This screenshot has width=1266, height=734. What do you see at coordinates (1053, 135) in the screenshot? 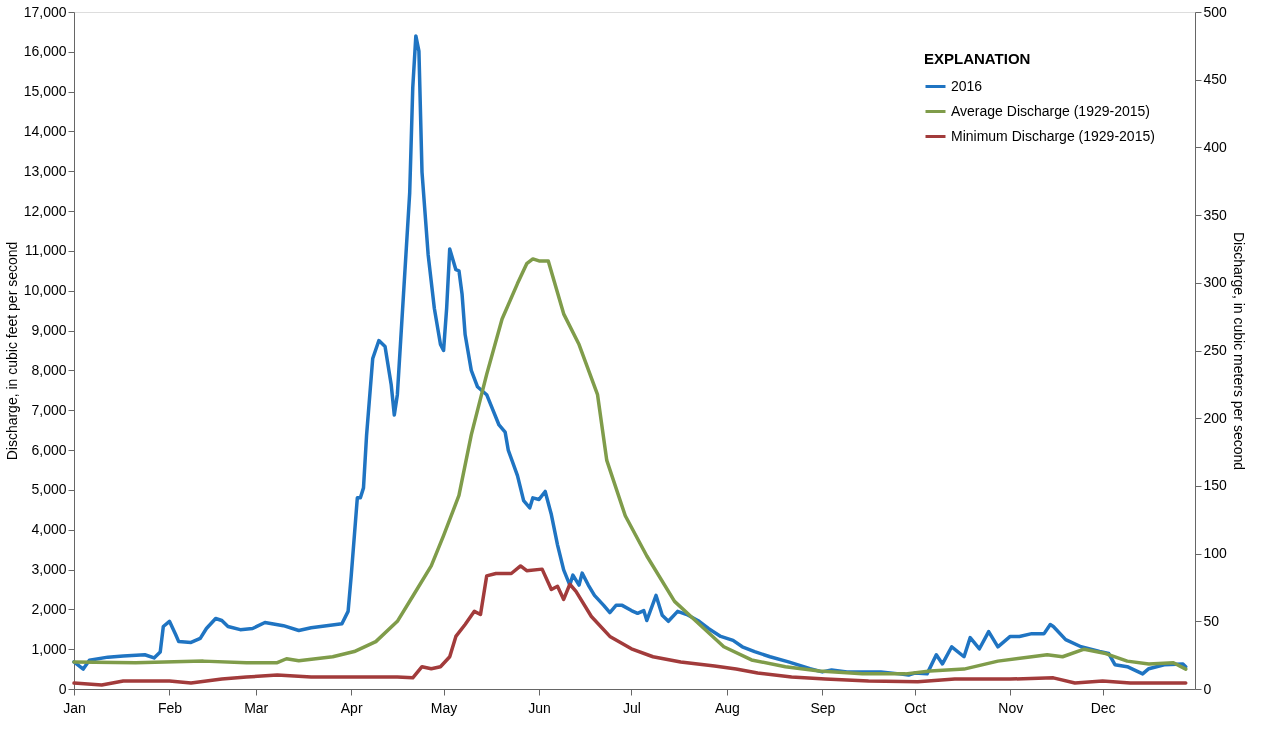
I see `legend-label: Minimum Discharge (1929-2015)` at bounding box center [1053, 135].